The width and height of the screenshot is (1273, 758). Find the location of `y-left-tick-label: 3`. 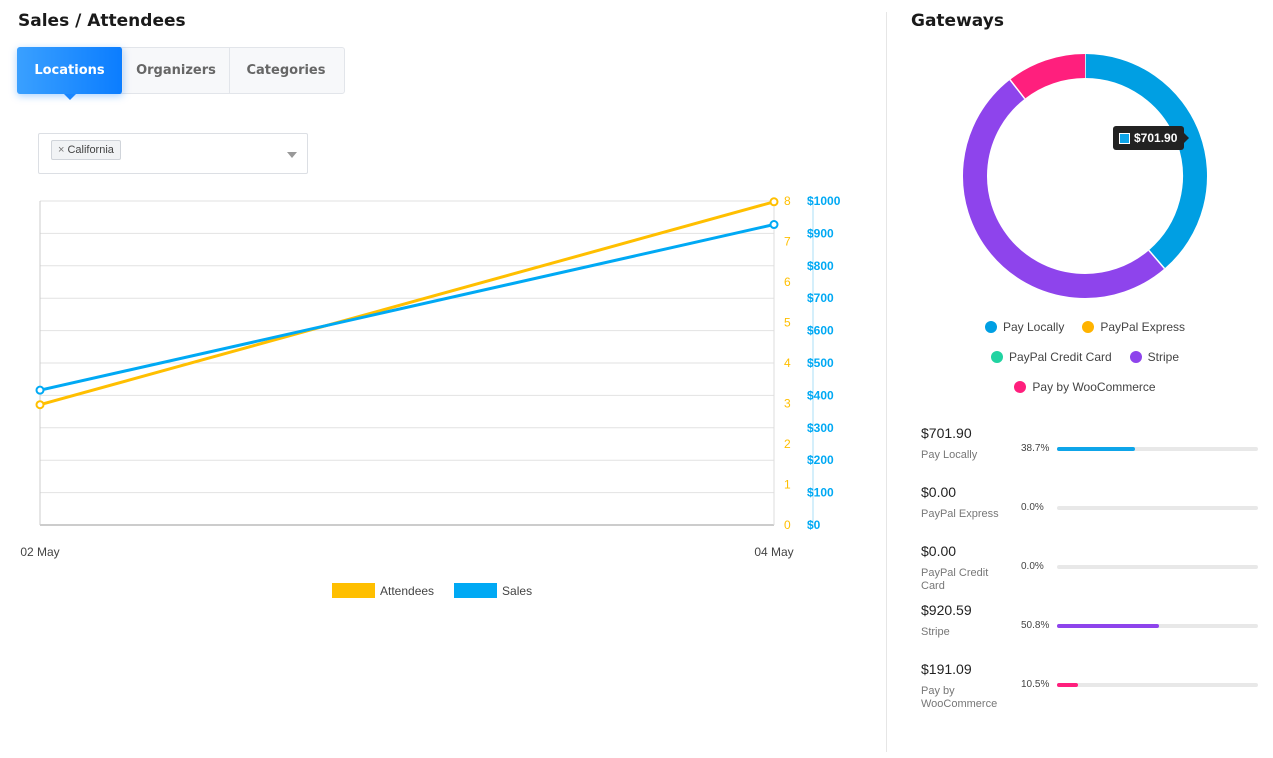

y-left-tick-label: 3 is located at coordinates (787, 404).